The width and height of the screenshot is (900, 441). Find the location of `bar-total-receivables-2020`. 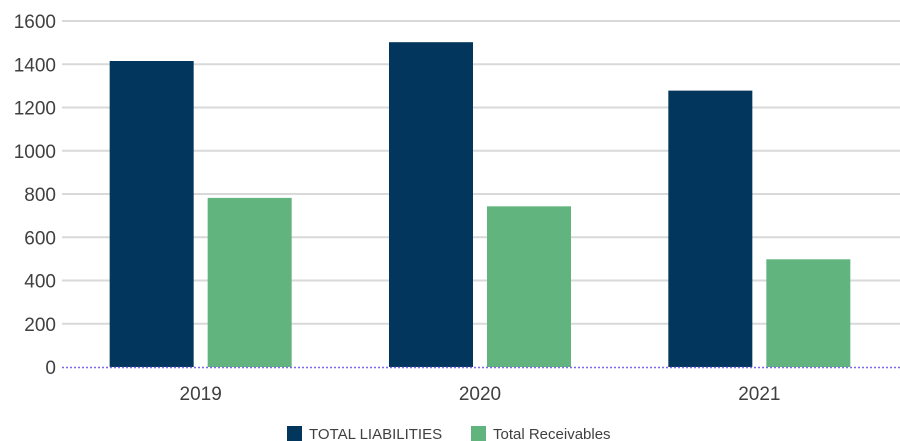

bar-total-receivables-2020 is located at coordinates (529, 286).